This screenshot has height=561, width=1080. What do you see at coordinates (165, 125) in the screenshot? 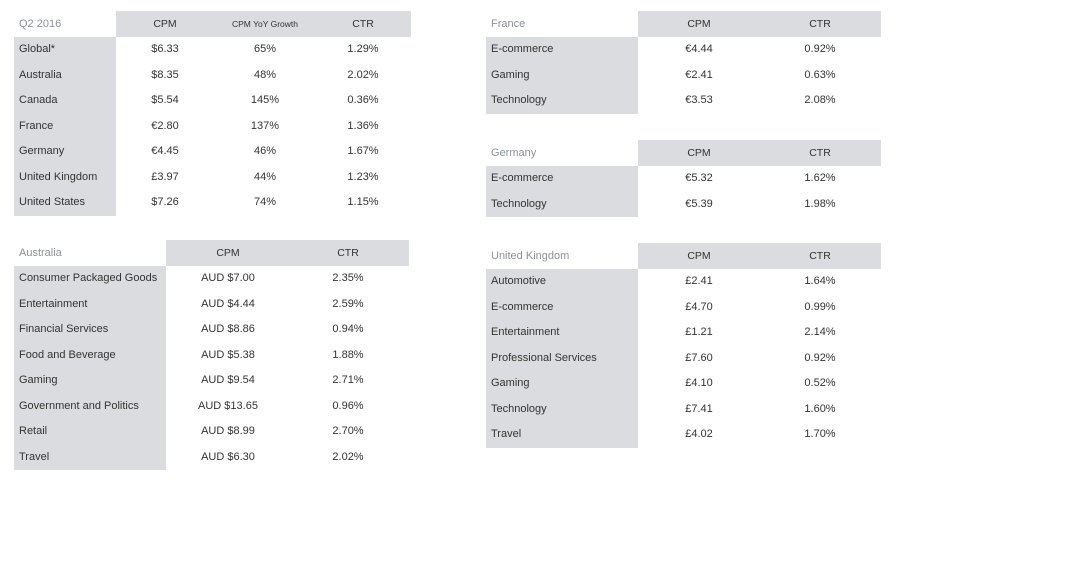
I see `row-value: €2.80` at bounding box center [165, 125].